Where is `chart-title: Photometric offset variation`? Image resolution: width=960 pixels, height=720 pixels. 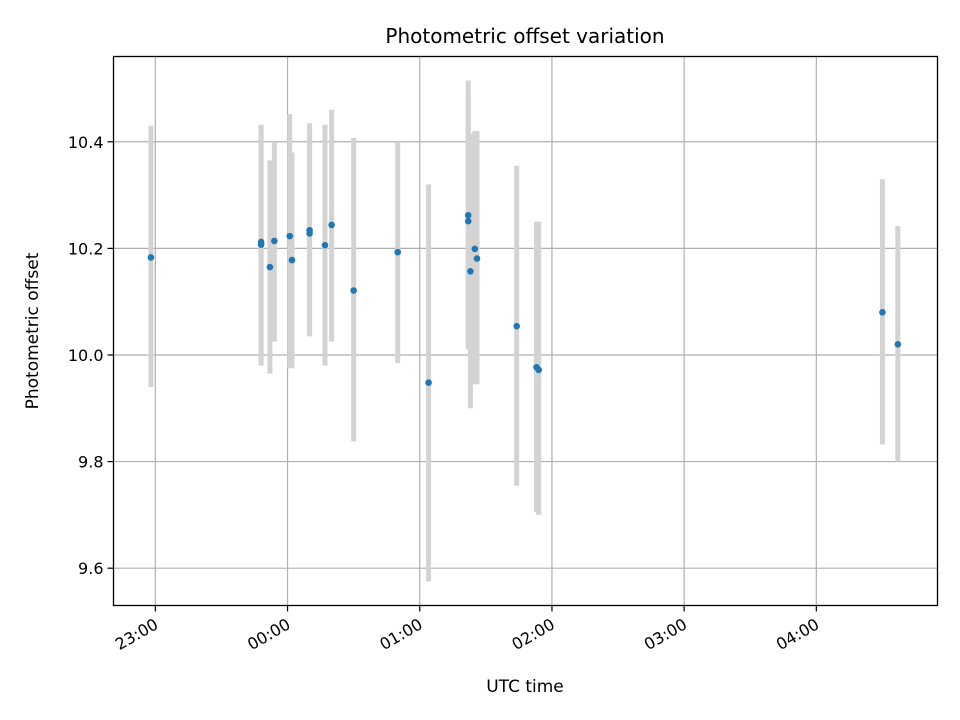
chart-title: Photometric offset variation is located at coordinates (524, 36).